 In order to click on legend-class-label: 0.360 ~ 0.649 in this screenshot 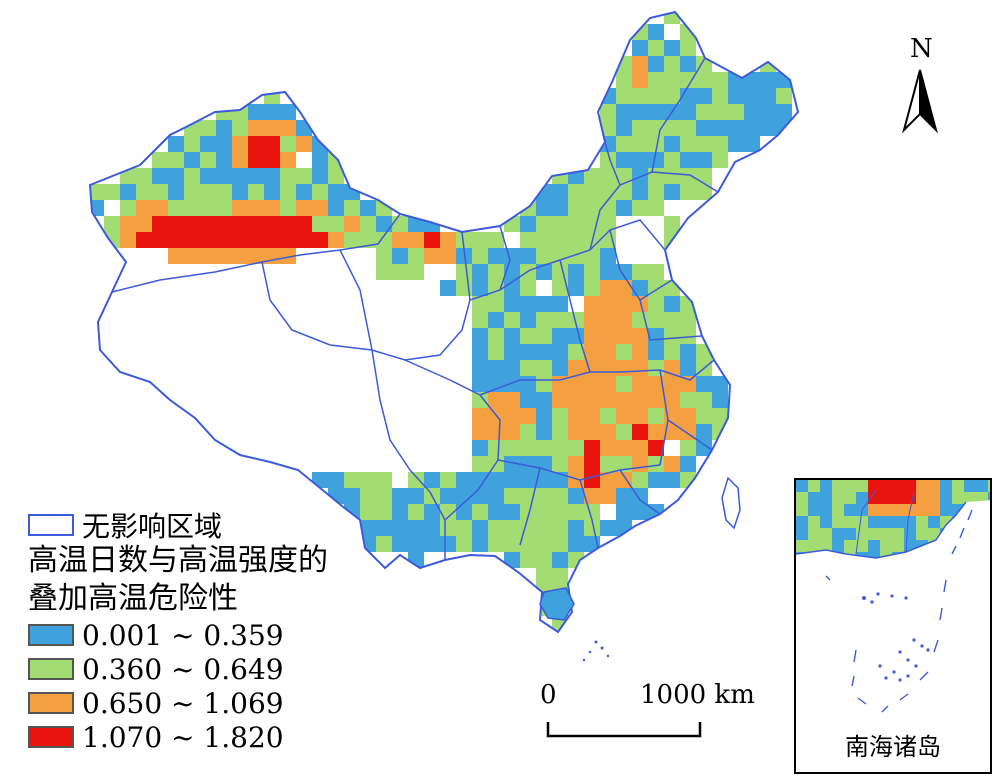, I will do `click(183, 669)`.